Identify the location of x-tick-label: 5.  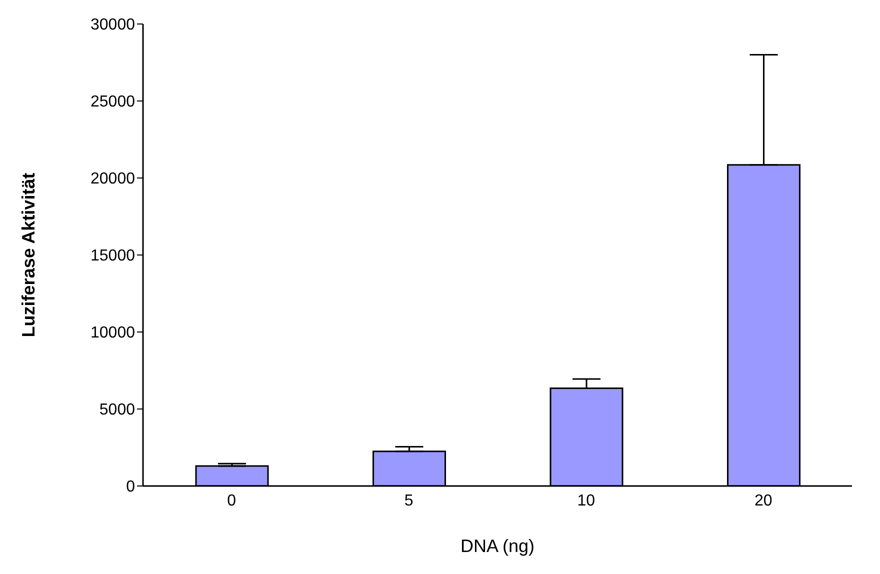
(409, 501).